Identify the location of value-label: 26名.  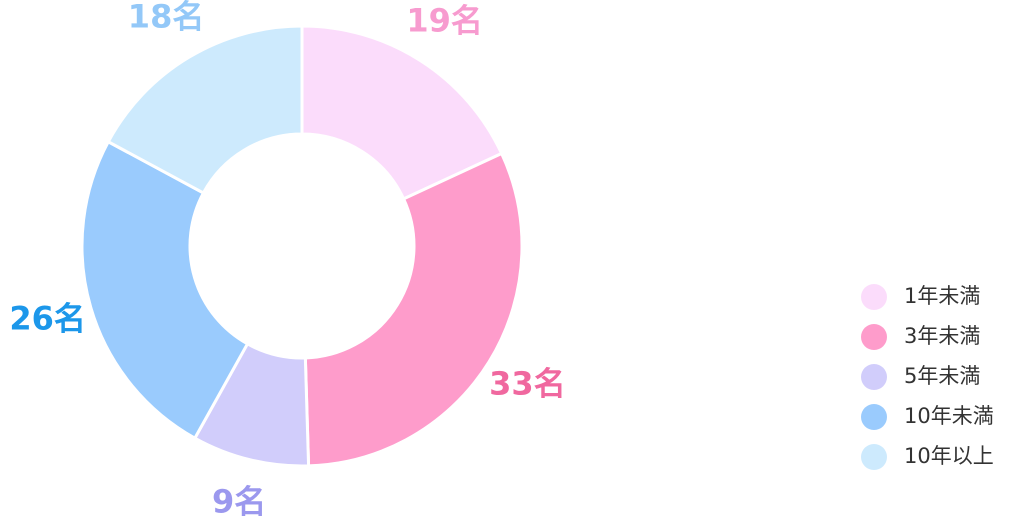
(47, 318).